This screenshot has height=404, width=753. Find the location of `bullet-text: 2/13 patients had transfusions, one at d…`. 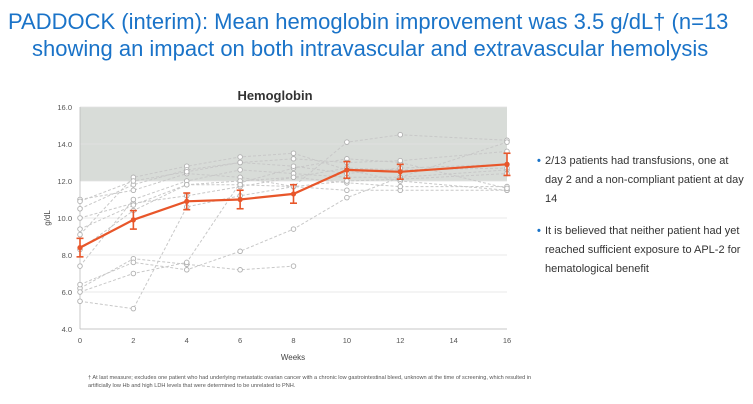

bullet-text: 2/13 patients had transfusions, one at d… is located at coordinates (644, 180).